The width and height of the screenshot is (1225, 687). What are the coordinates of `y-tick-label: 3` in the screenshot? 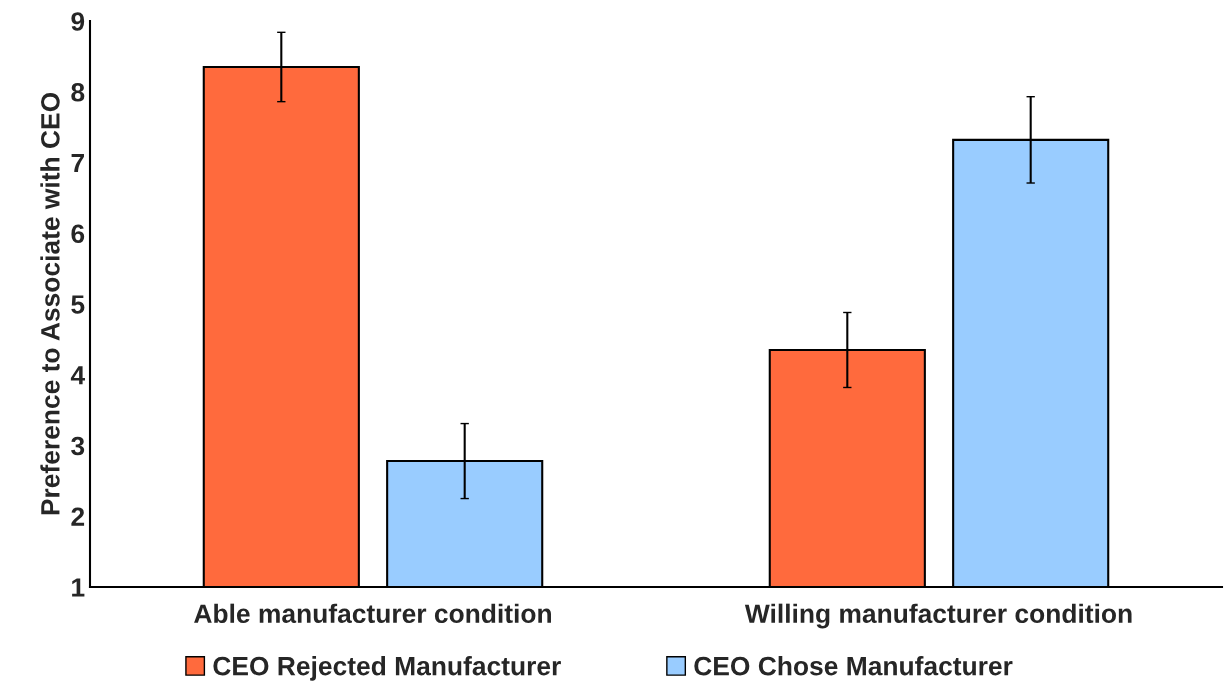 It's located at (78, 446).